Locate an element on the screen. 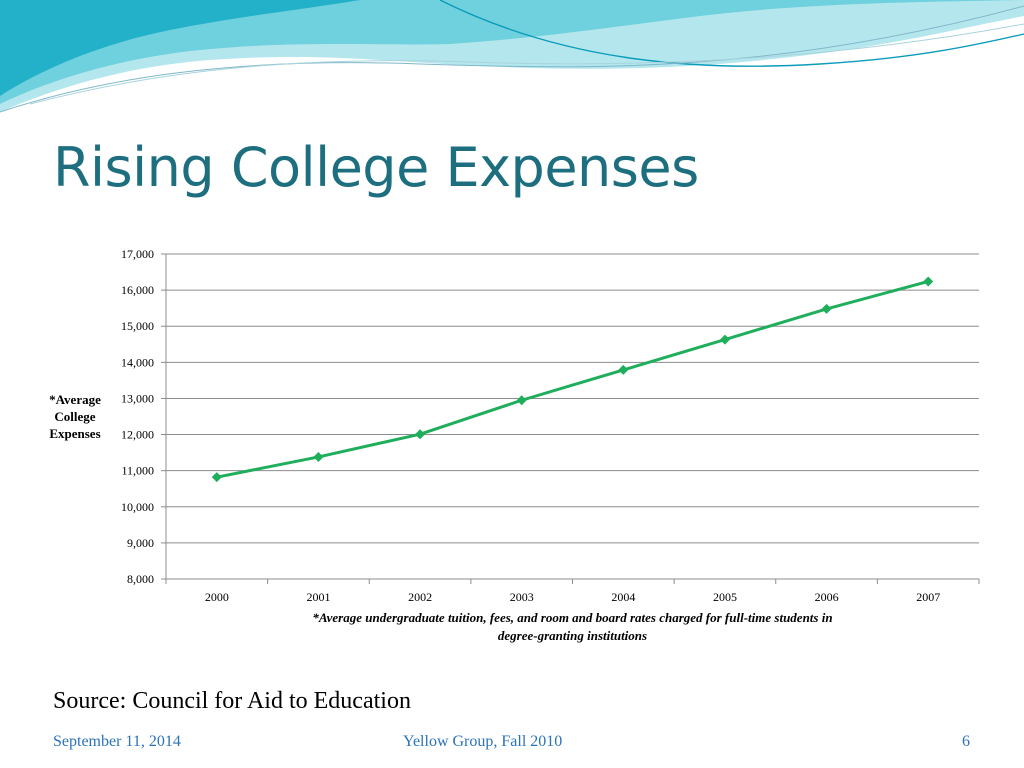  header-wave-decoration is located at coordinates (512, 56).